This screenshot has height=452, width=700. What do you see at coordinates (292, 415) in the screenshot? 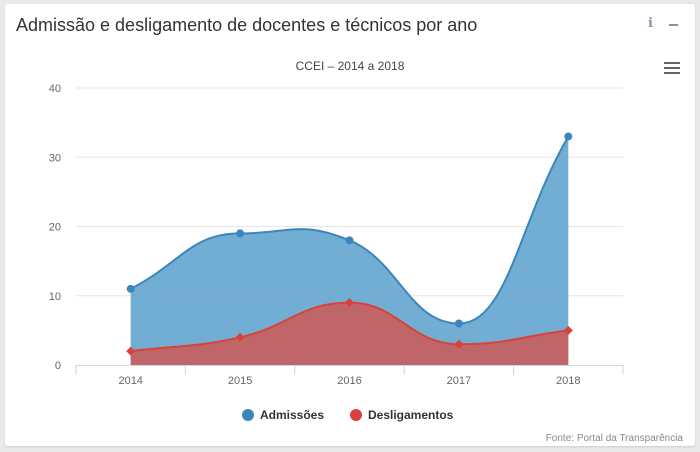
I see `legend-label: Admissões` at bounding box center [292, 415].